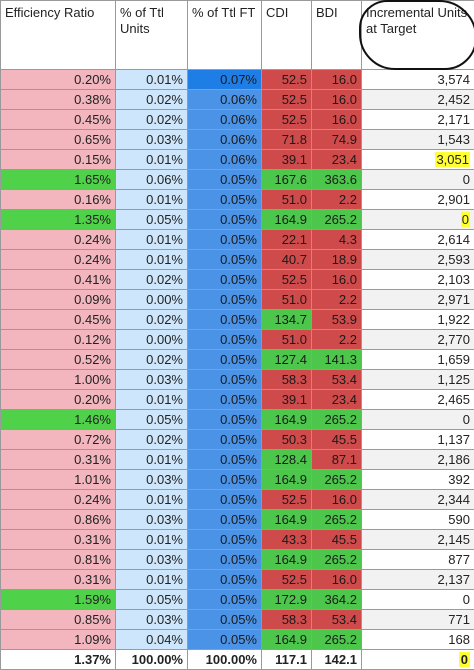 This screenshot has width=474, height=670. Describe the element at coordinates (225, 80) in the screenshot. I see `pct-ft-cell: 0.07%` at that location.